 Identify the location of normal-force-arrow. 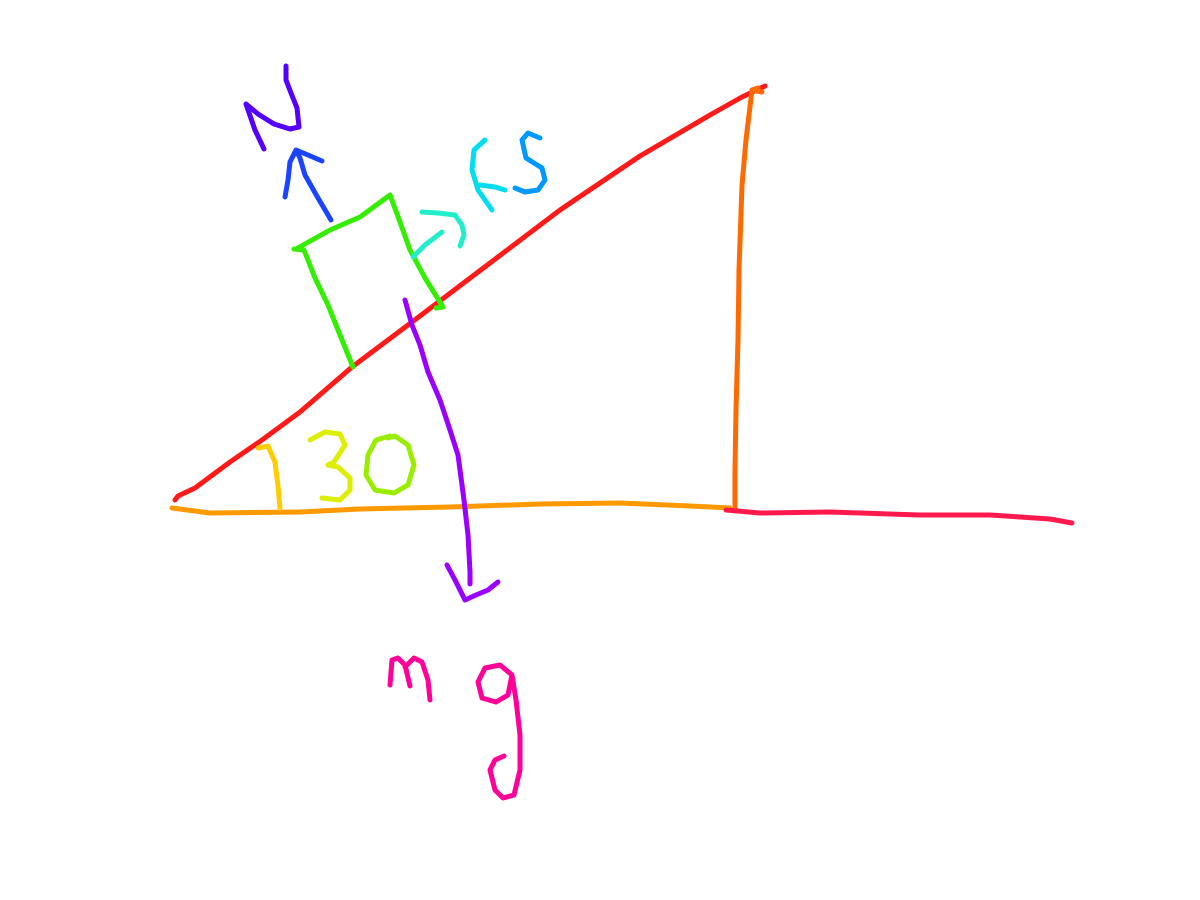
(308, 185).